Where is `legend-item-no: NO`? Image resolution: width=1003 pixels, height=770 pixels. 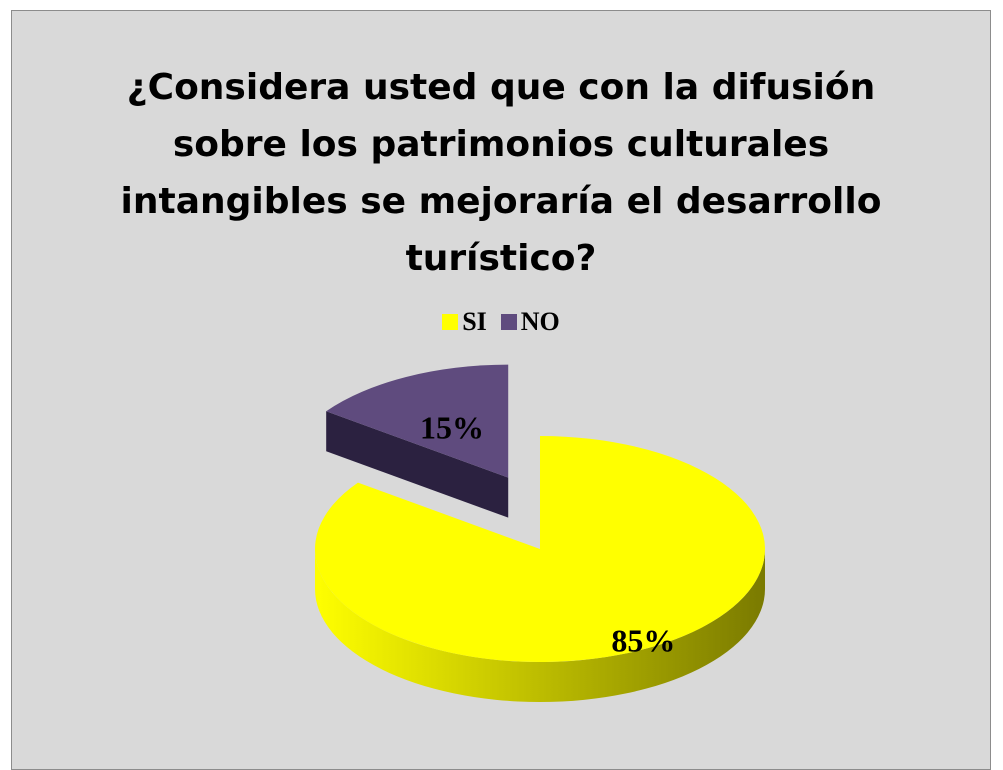 legend-item-no: NO is located at coordinates (530, 322).